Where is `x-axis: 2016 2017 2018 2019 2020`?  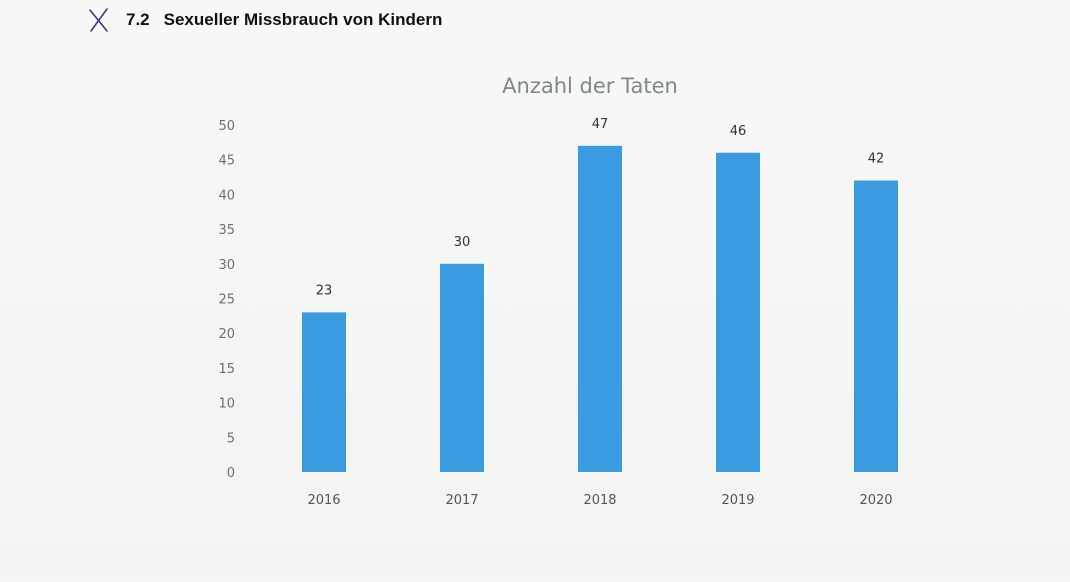
x-axis: 2016 2017 2018 2019 2020 is located at coordinates (599, 500).